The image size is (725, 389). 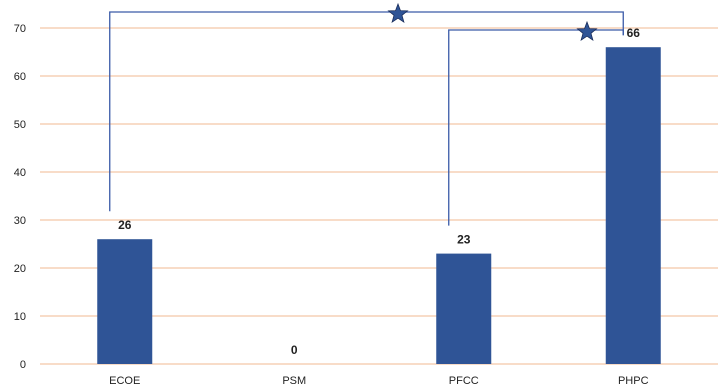 What do you see at coordinates (464, 381) in the screenshot?
I see `x-tick-label-pfcc: PFCC` at bounding box center [464, 381].